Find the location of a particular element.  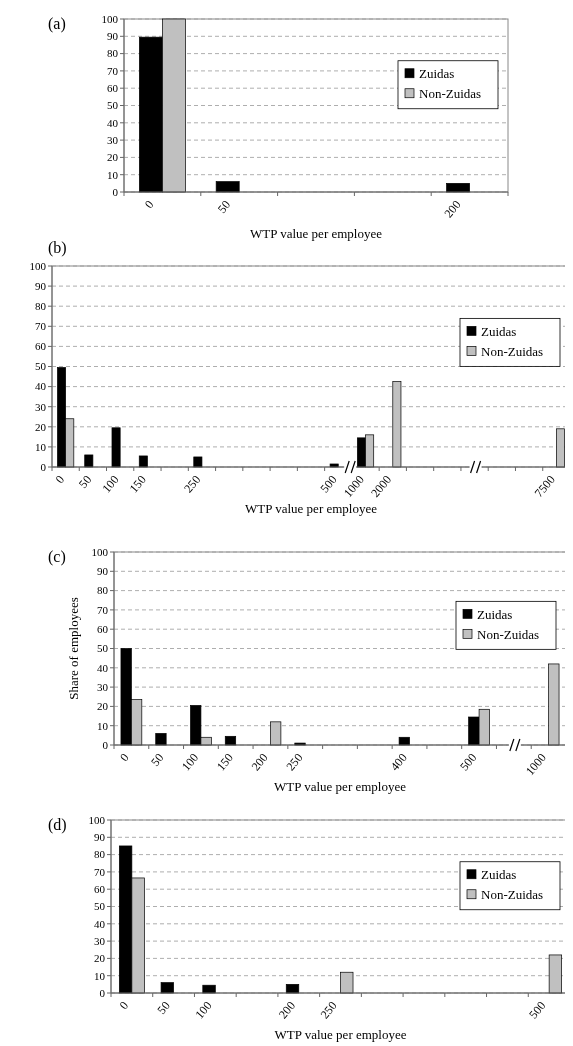

y-axis-title: Share of employees is located at coordinates (73, 648).